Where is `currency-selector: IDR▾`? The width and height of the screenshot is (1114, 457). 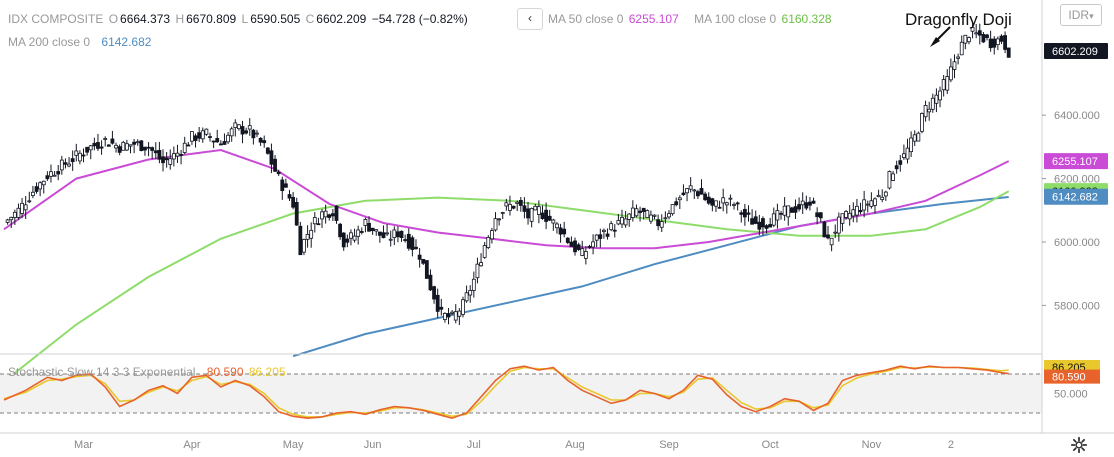 currency-selector: IDR▾ is located at coordinates (1081, 15).